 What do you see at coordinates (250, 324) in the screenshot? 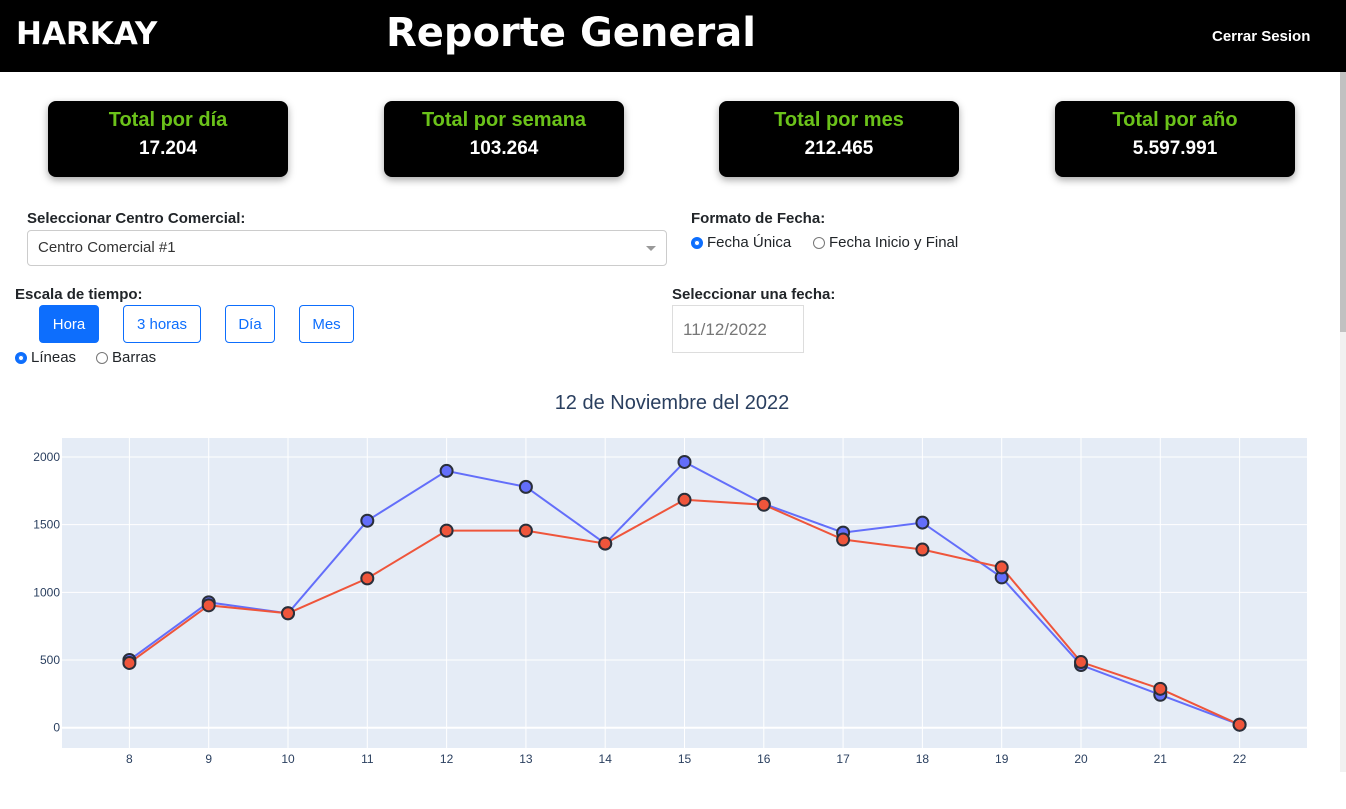
I see `scale-day-button: Día` at bounding box center [250, 324].